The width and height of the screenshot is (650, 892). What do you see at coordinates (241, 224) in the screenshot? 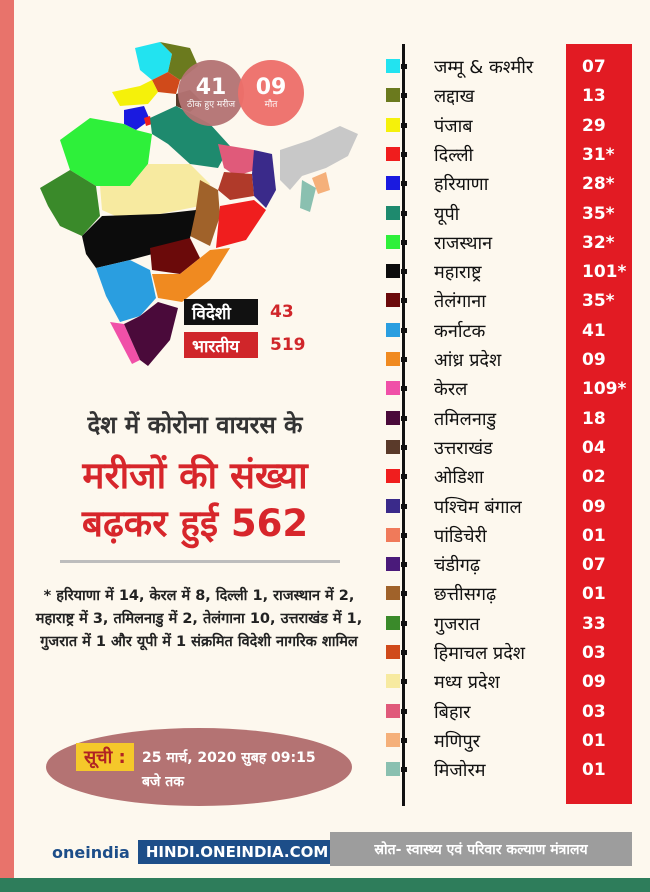
I see `map-odisha` at bounding box center [241, 224].